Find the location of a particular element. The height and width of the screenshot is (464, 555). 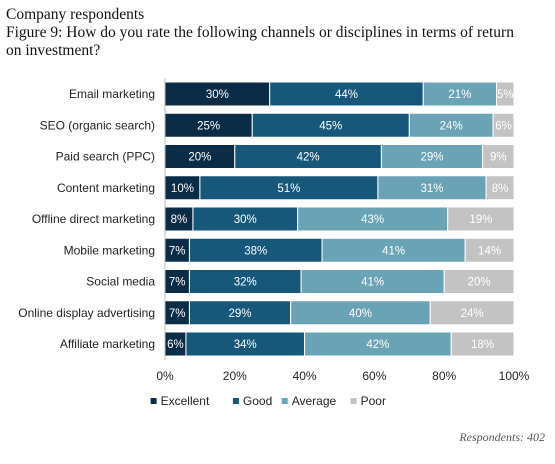

data-label: 38% is located at coordinates (255, 251).